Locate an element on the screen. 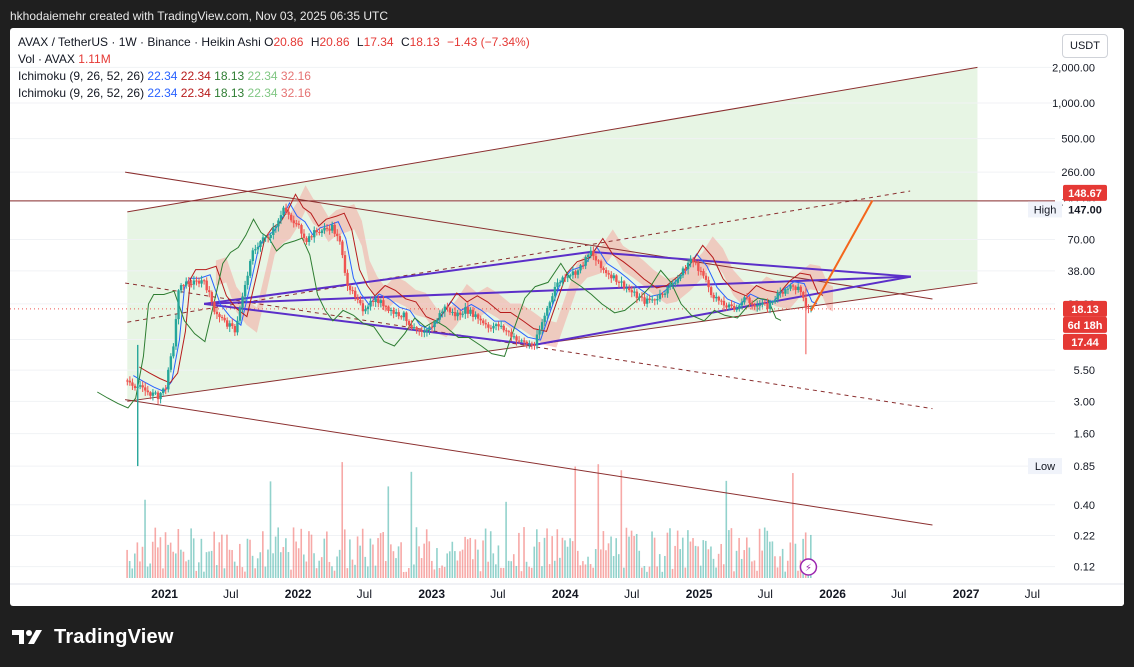 The width and height of the screenshot is (1134, 667). footer-brand-text: TradingView is located at coordinates (114, 636).